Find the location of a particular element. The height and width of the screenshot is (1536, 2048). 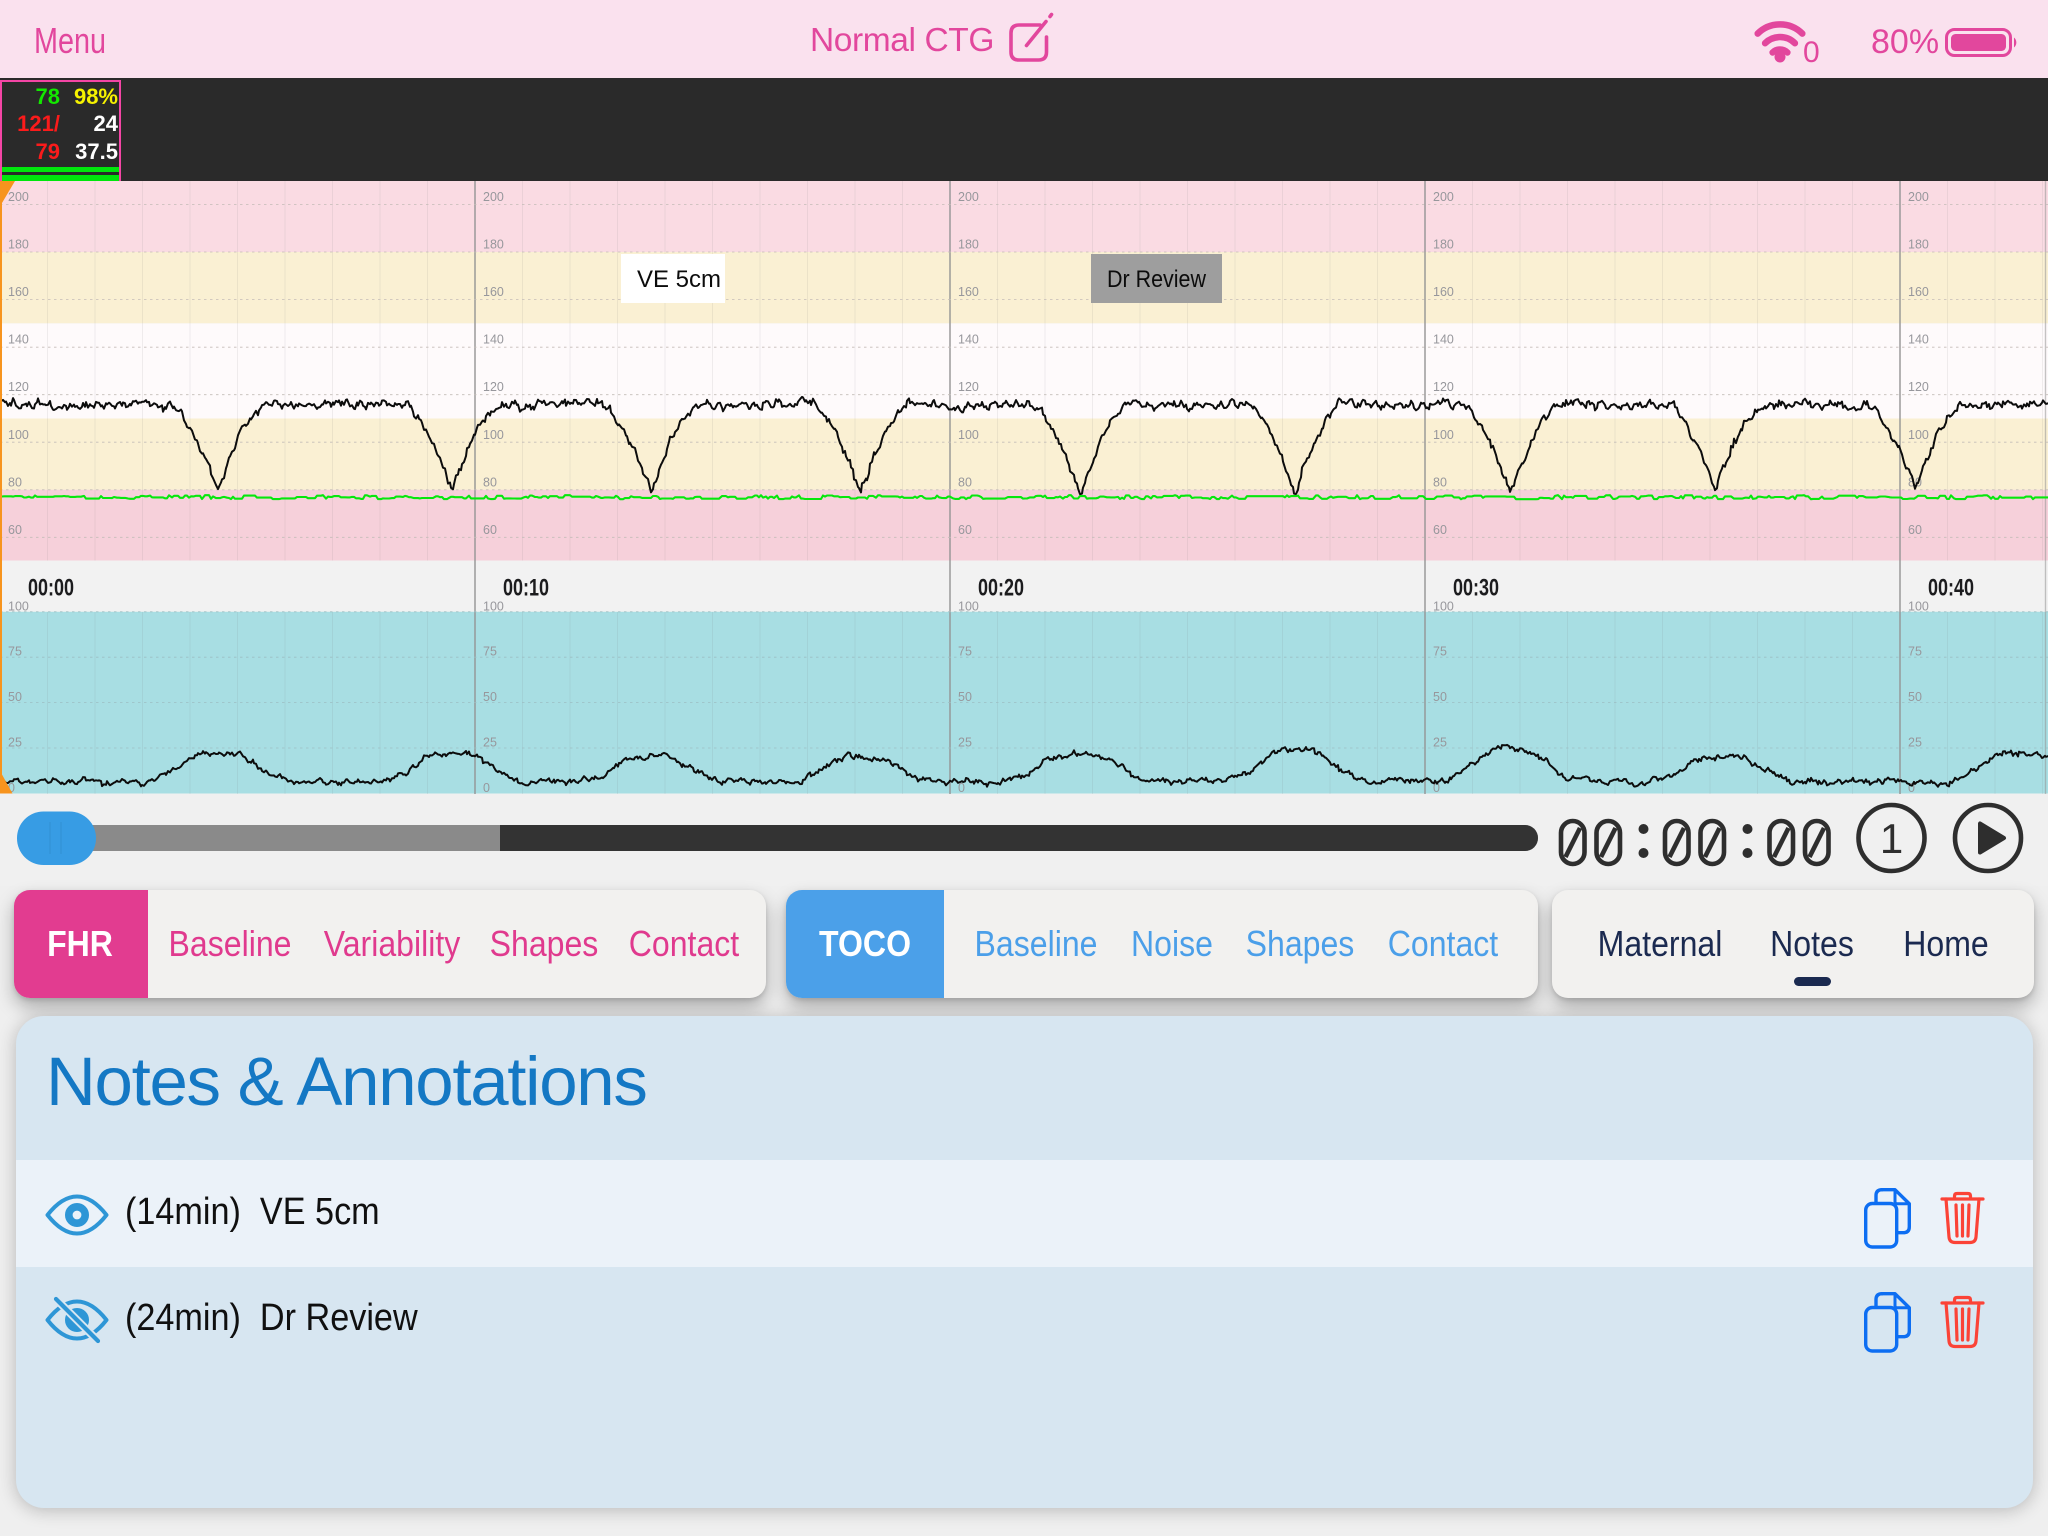

svg-text: 00:40 is located at coordinates (1951, 588).